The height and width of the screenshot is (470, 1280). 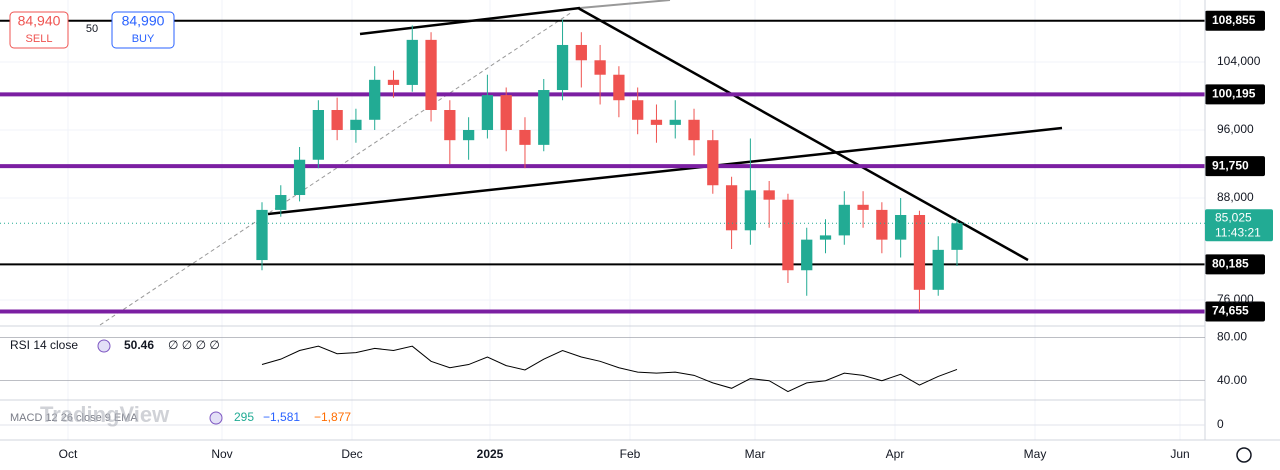 I want to click on sell-price: 84,940, so click(x=39, y=21).